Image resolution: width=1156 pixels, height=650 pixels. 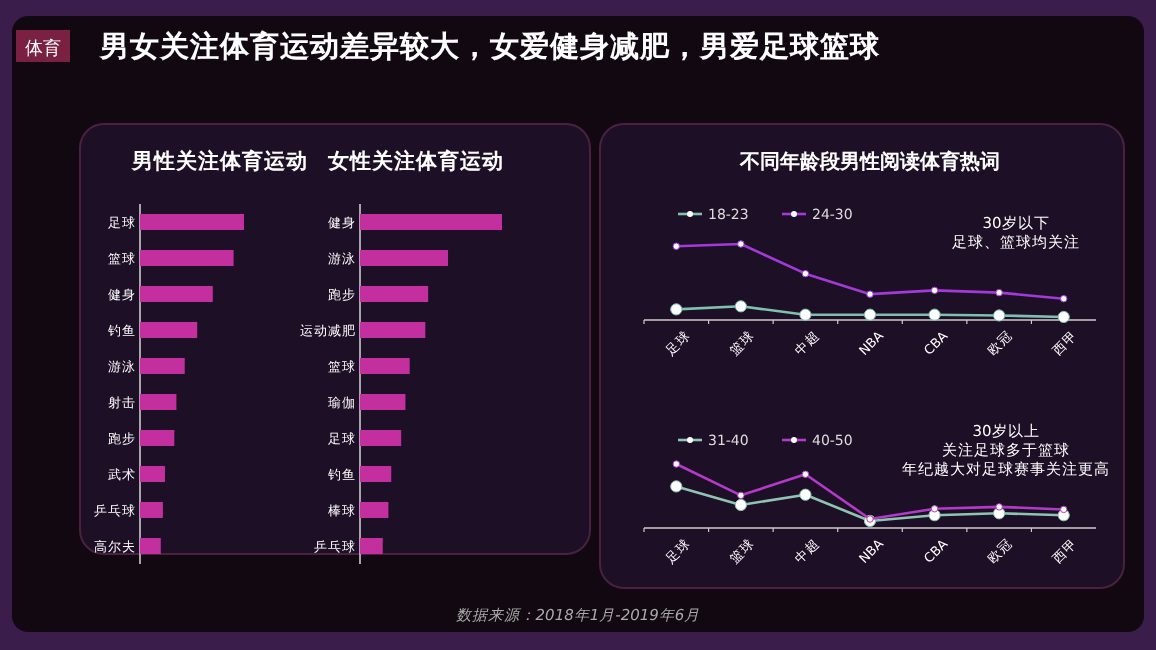 What do you see at coordinates (43, 49) in the screenshot?
I see `text: 体育` at bounding box center [43, 49].